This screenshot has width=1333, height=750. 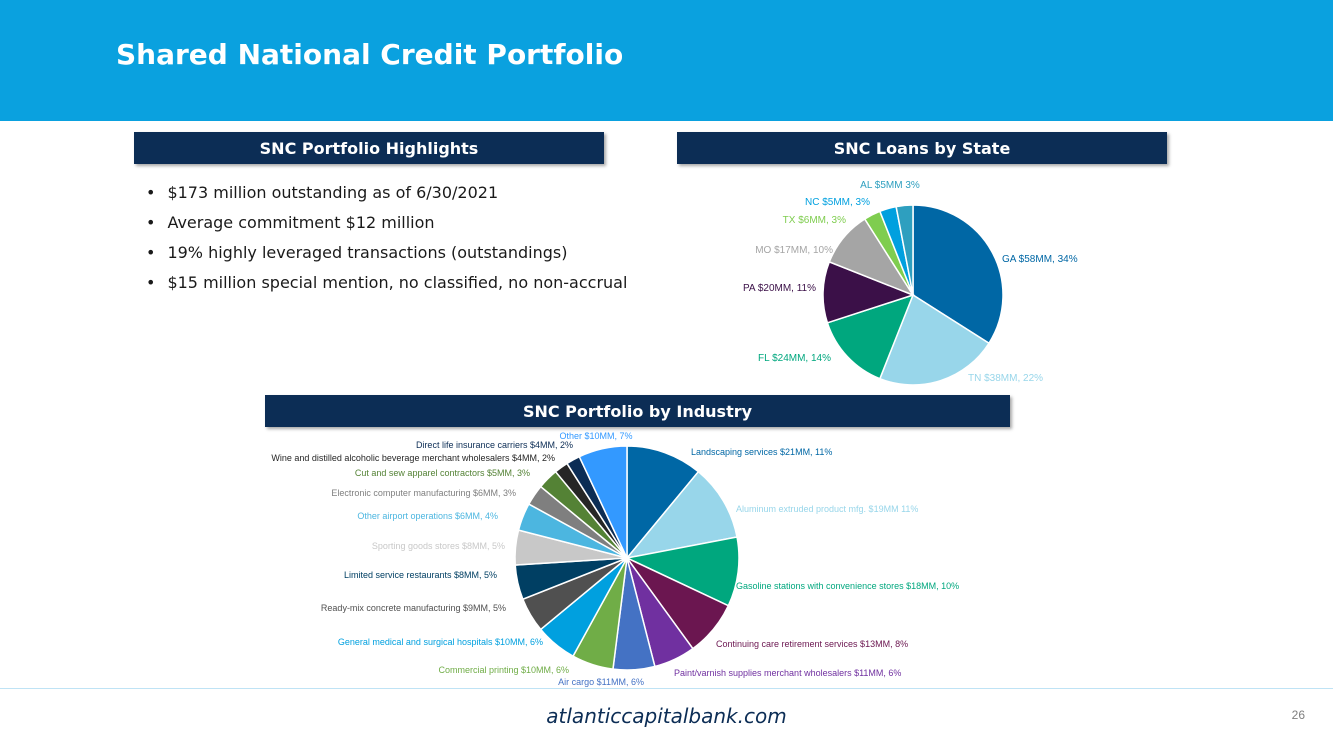 I want to click on slice-label: Cut and sew apparel contractors $5MM, 3%, so click(x=442, y=473).